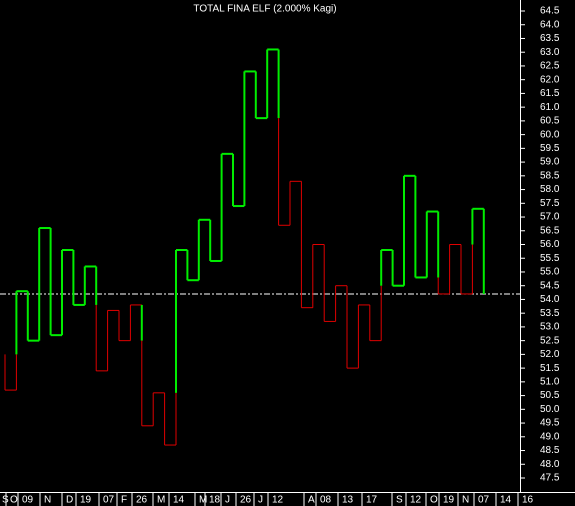 The height and width of the screenshot is (506, 575). I want to click on y-tick-label: 62.0, so click(550, 79).